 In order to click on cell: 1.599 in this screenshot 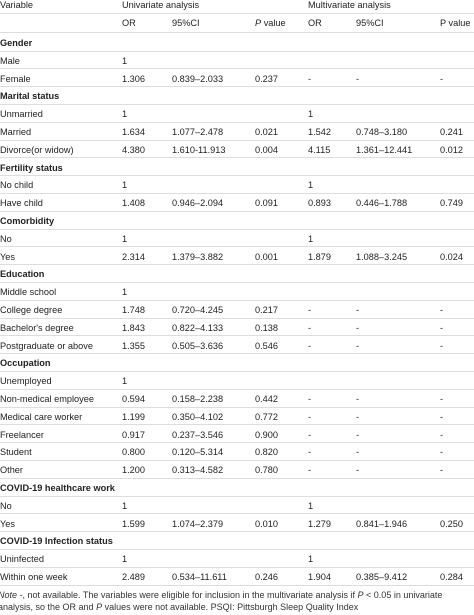, I will do `click(133, 523)`.